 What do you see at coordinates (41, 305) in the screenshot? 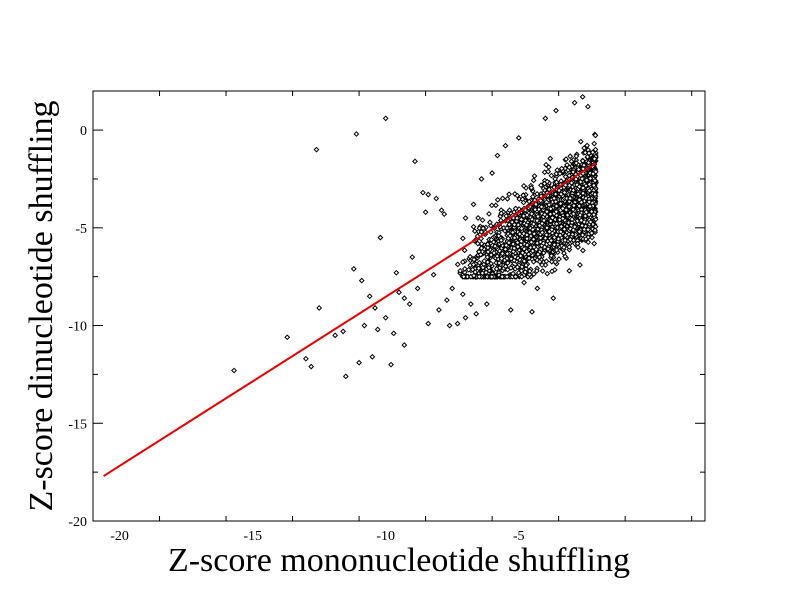
I see `y-axis-title: Z-score dinucleotide shuffling` at bounding box center [41, 305].